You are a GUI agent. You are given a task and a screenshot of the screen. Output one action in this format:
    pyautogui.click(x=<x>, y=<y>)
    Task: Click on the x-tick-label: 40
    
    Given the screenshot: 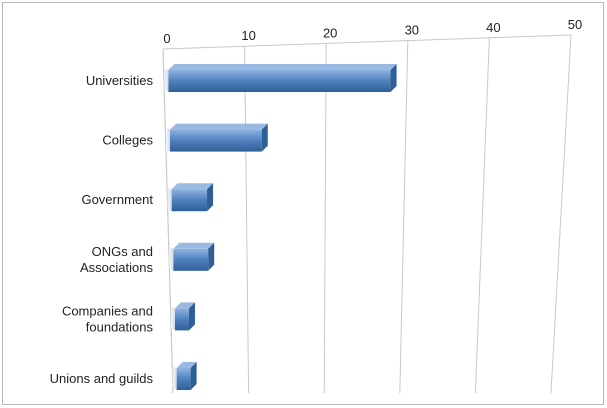 What is the action you would take?
    pyautogui.click(x=493, y=27)
    